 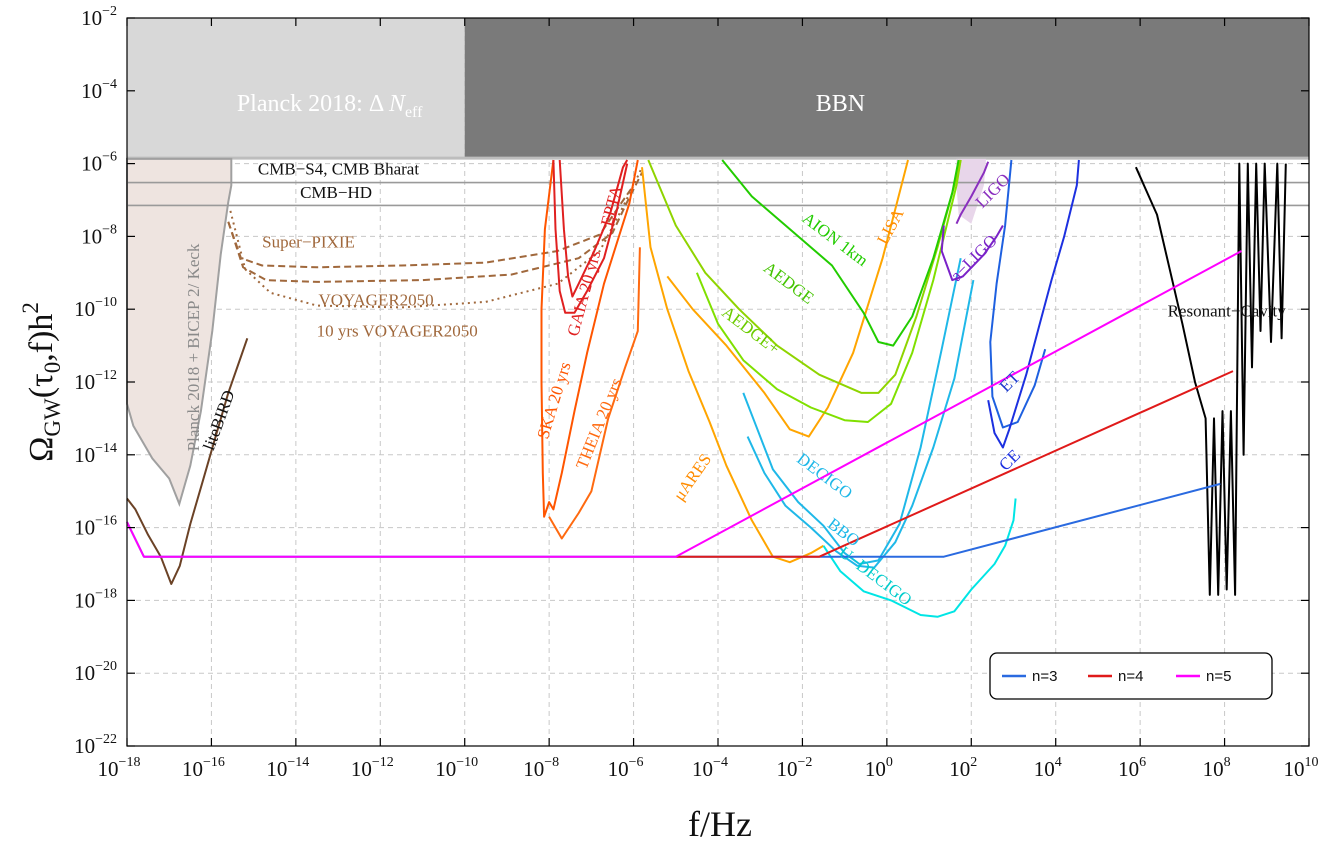 I want to click on curve-label-muares: μARES, so click(x=693, y=477).